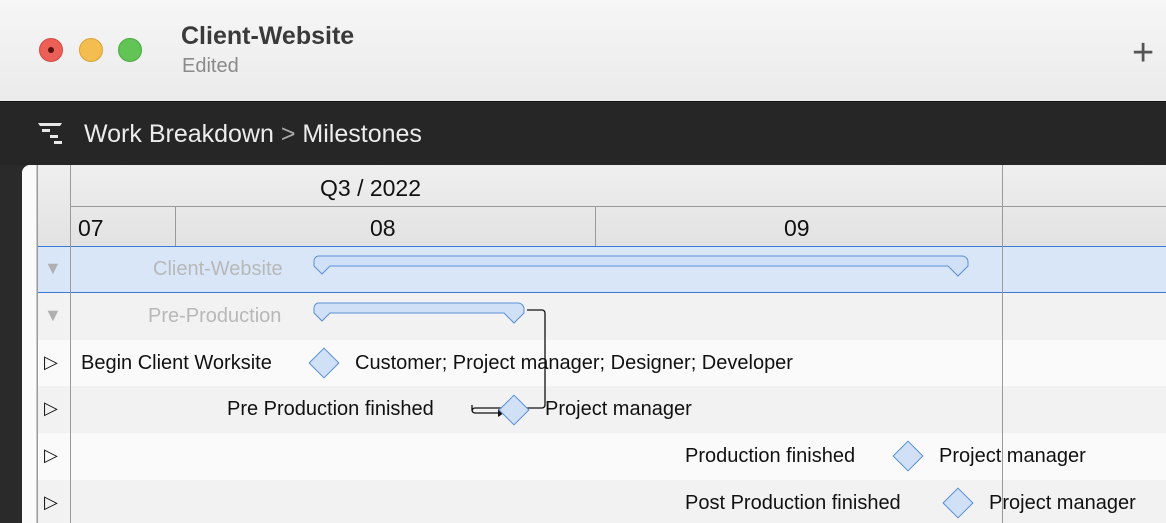 This screenshot has width=1166, height=523. What do you see at coordinates (371, 188) in the screenshot?
I see `quarter-label: Q3 / 2022` at bounding box center [371, 188].